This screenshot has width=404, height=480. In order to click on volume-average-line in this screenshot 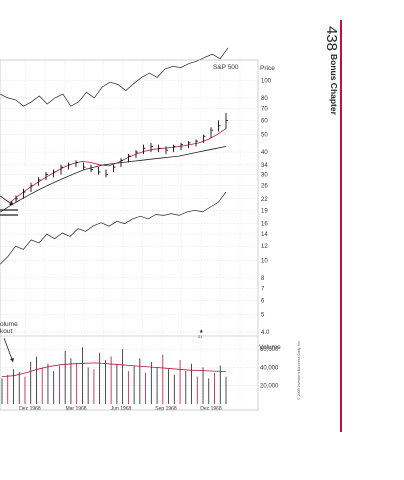, I will do `click(114, 369)`.